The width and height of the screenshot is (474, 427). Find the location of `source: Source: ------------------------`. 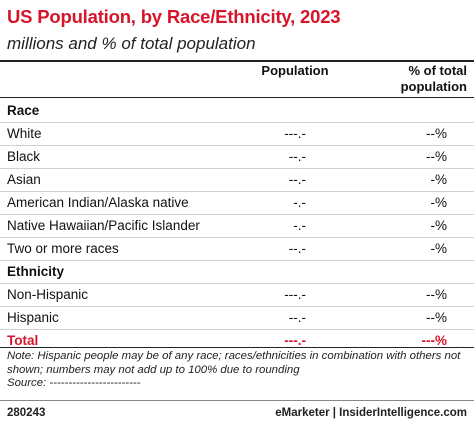

source: Source: ------------------------ is located at coordinates (74, 383).